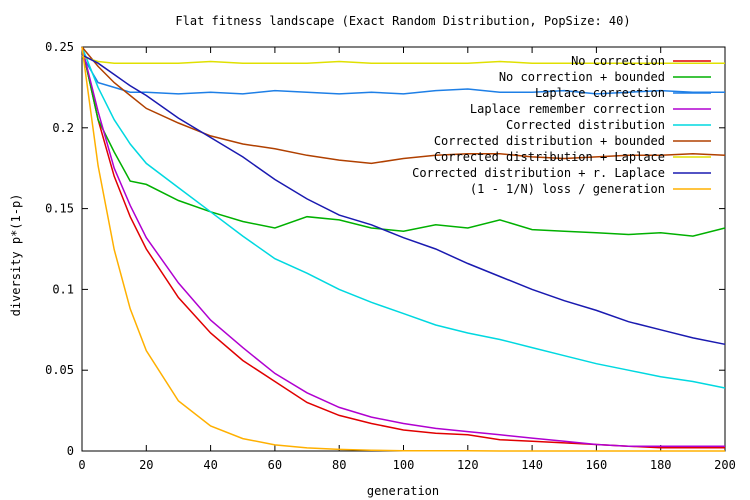 This screenshot has width=750, height=500. What do you see at coordinates (403, 59) in the screenshot?
I see `series-line` at bounding box center [403, 59].